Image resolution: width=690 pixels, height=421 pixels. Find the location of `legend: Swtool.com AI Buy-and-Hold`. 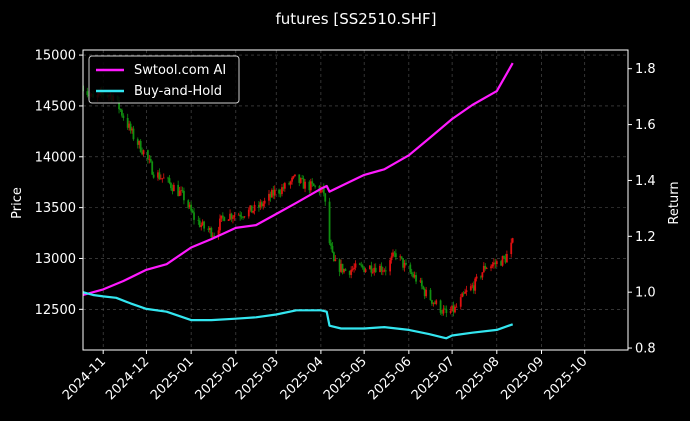

legend: Swtool.com AI Buy-and-Hold is located at coordinates (164, 79).